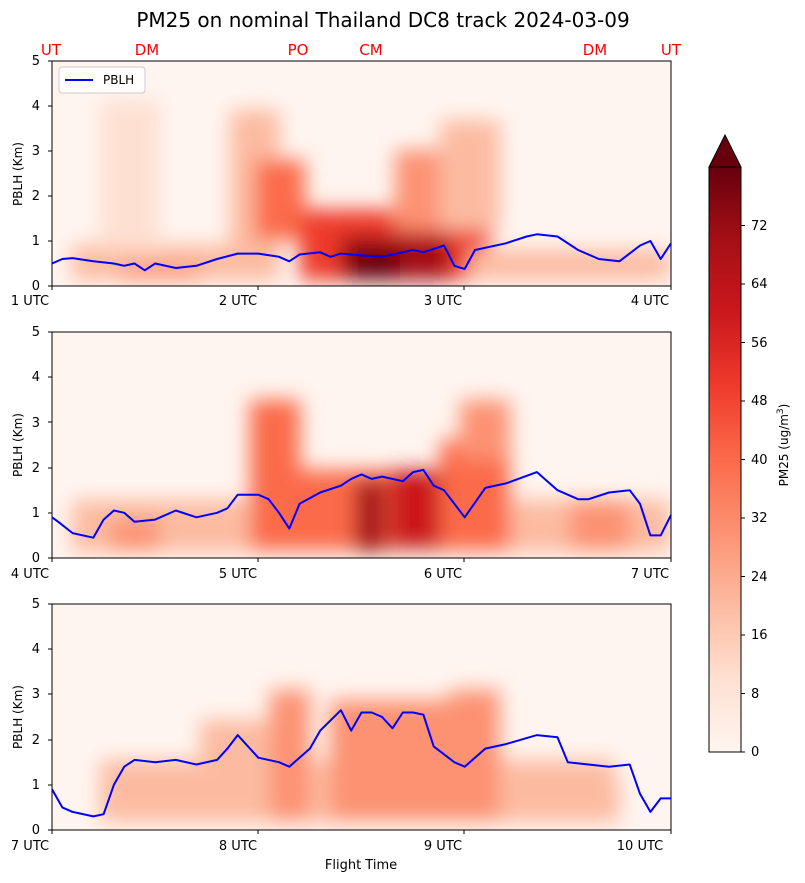  What do you see at coordinates (238, 846) in the screenshot?
I see `x-tick-label: 8 UTC` at bounding box center [238, 846].